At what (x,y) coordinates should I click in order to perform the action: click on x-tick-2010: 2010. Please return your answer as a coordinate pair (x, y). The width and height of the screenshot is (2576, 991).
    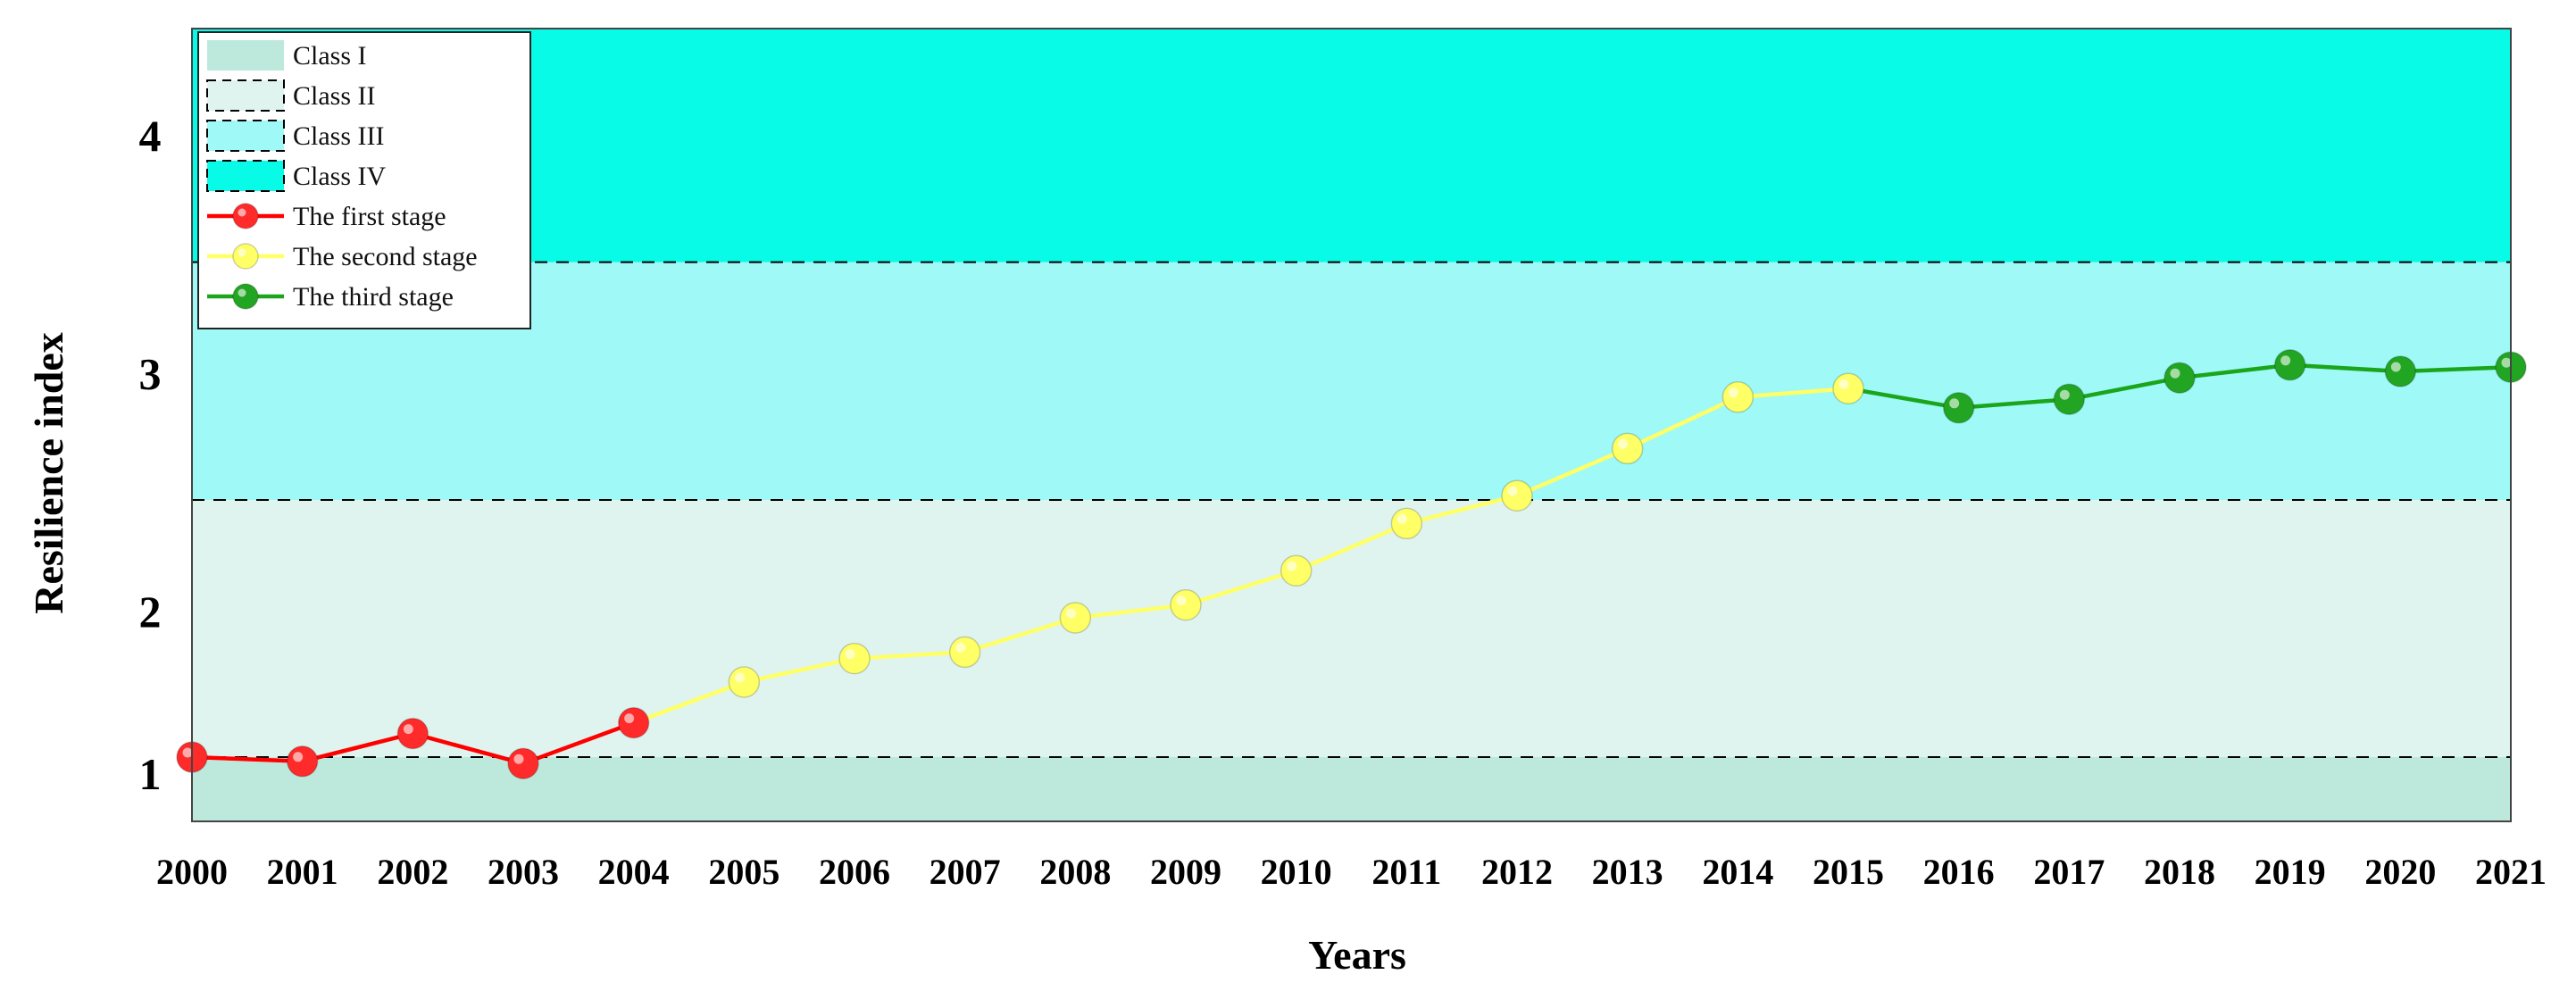
    Looking at the image, I should click on (1296, 872).